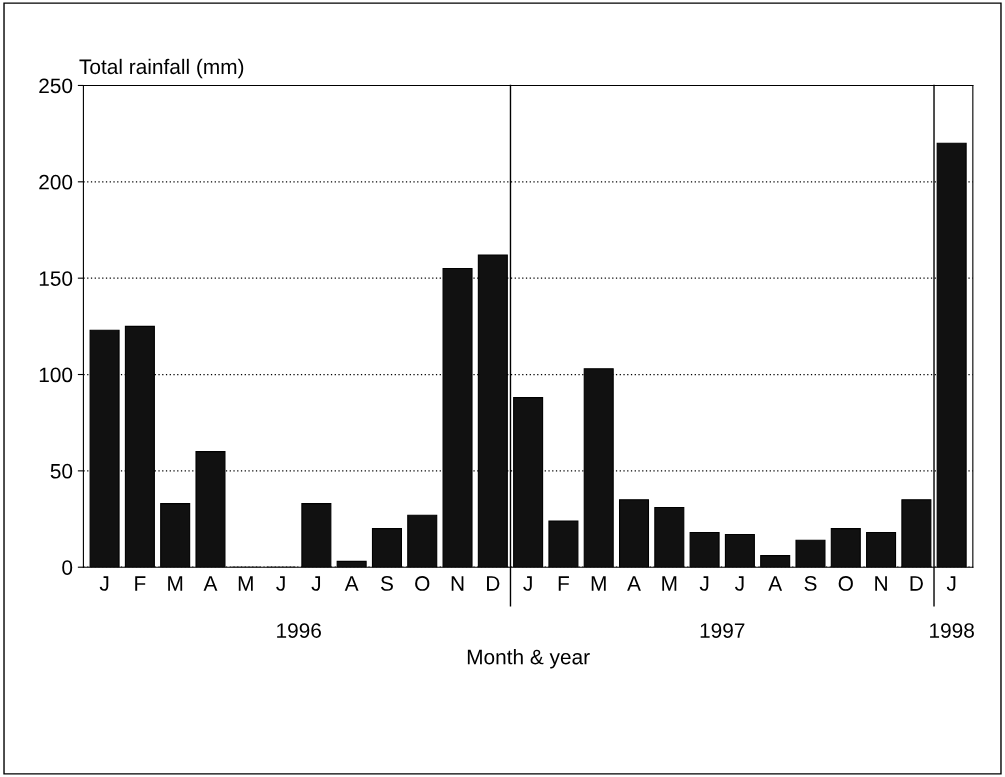 The width and height of the screenshot is (1005, 777). What do you see at coordinates (952, 630) in the screenshot?
I see `text: 1998` at bounding box center [952, 630].